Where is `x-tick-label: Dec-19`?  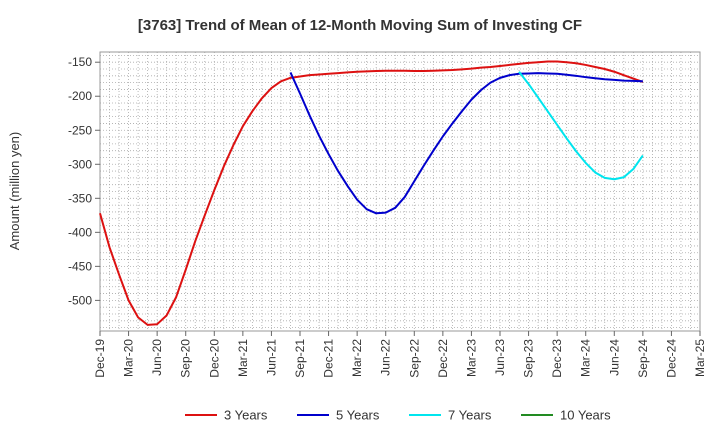
x-tick-label: Dec-19 is located at coordinates (100, 358).